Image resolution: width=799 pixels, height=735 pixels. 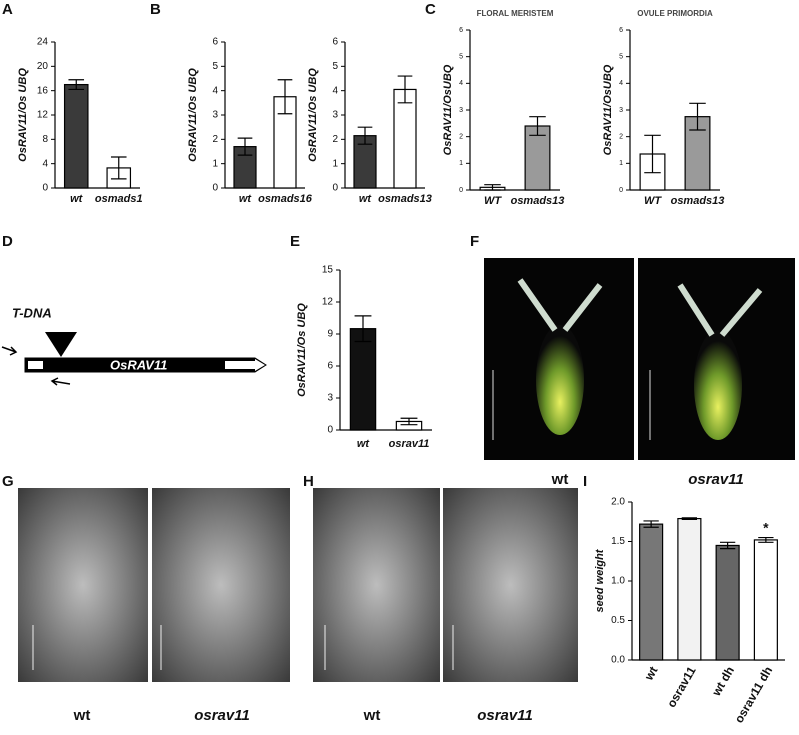 What do you see at coordinates (753, 694) in the screenshot?
I see `x-tick-label: osrav11 dh` at bounding box center [753, 694].